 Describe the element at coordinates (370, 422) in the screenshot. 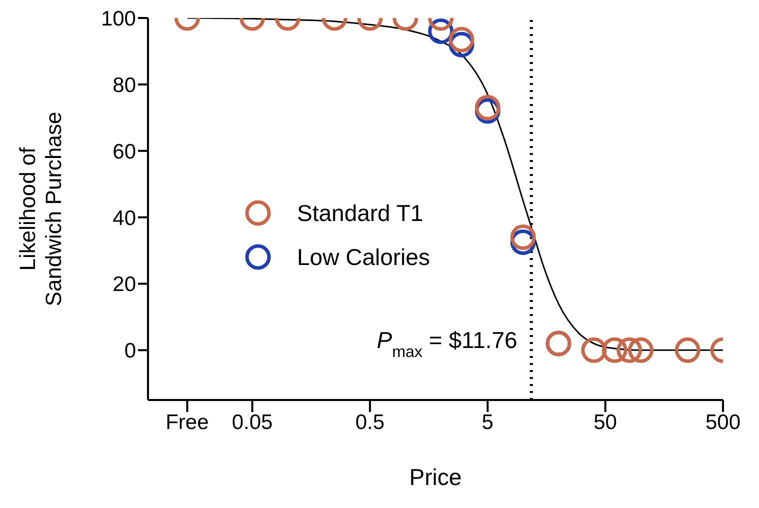

I see `x-tick-label: 0.5` at that location.